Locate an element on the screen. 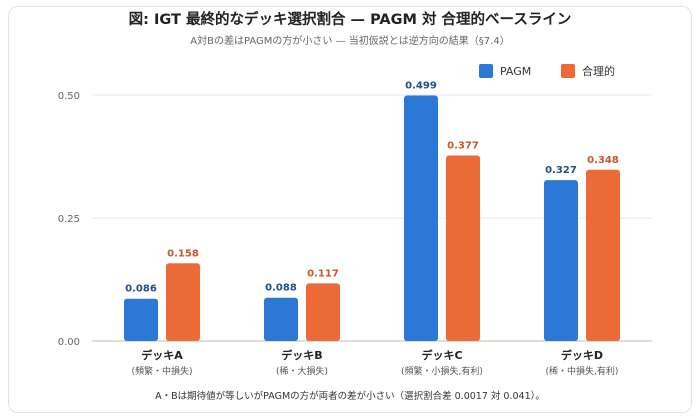 Image resolution: width=700 pixels, height=420 pixels. value-label: 0.377 is located at coordinates (463, 146).